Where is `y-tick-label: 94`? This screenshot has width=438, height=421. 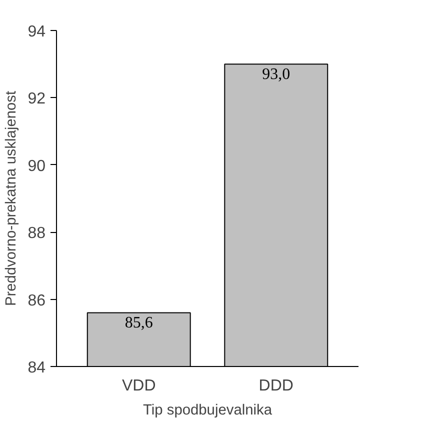 y-tick-label: 94 is located at coordinates (37, 32).